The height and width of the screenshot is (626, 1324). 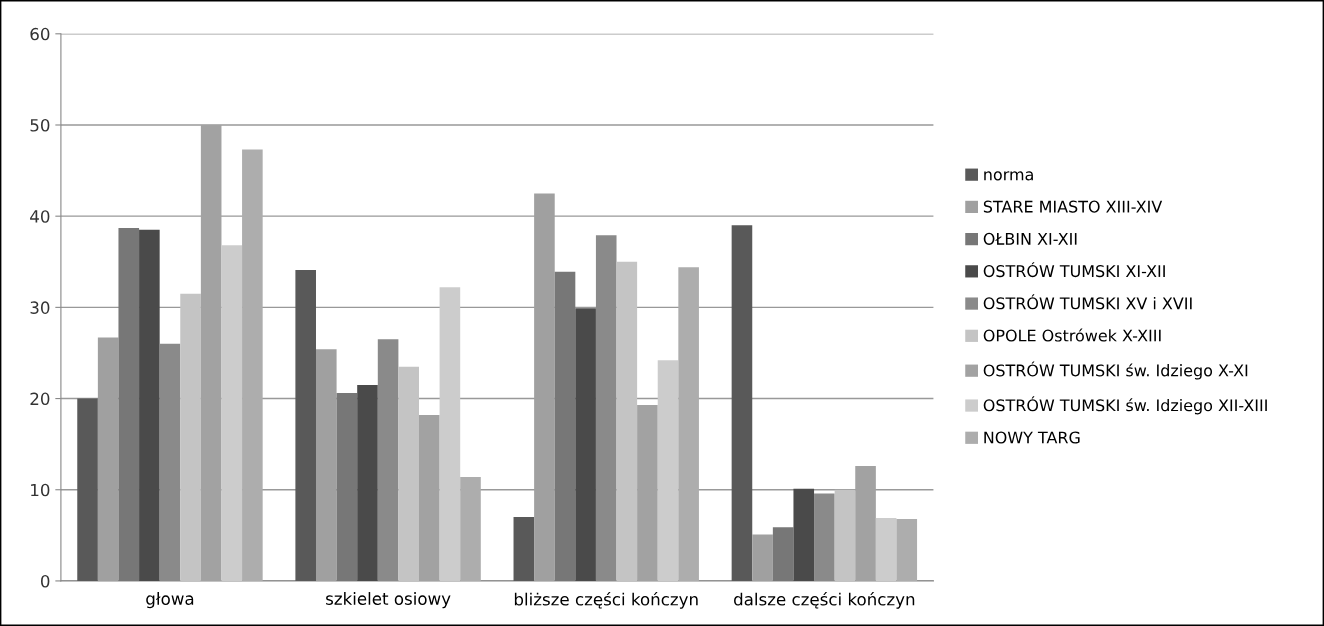 I want to click on legend-label: OPOLE Ostrówek X-XIII, so click(x=1072, y=335).